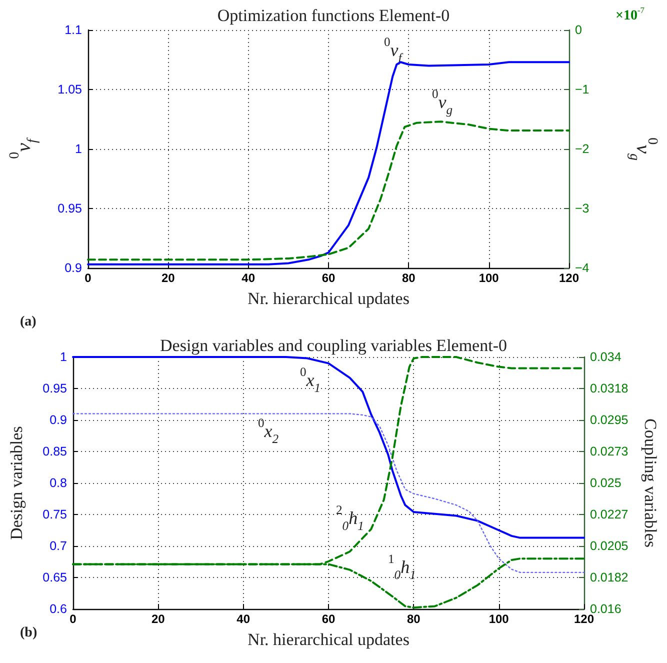 The image size is (667, 663). Describe the element at coordinates (609, 420) in the screenshot. I see `y2-tick-label: 0.0295` at that location.